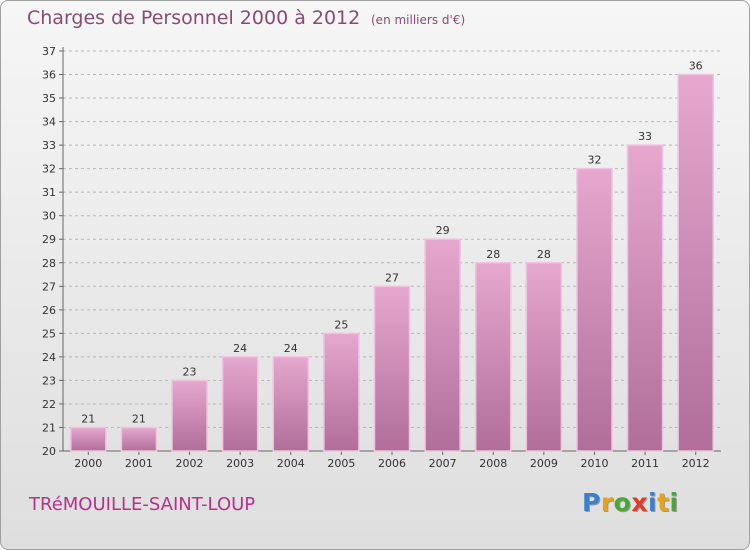  Describe the element at coordinates (49, 122) in the screenshot. I see `y-tick-label: 34` at that location.